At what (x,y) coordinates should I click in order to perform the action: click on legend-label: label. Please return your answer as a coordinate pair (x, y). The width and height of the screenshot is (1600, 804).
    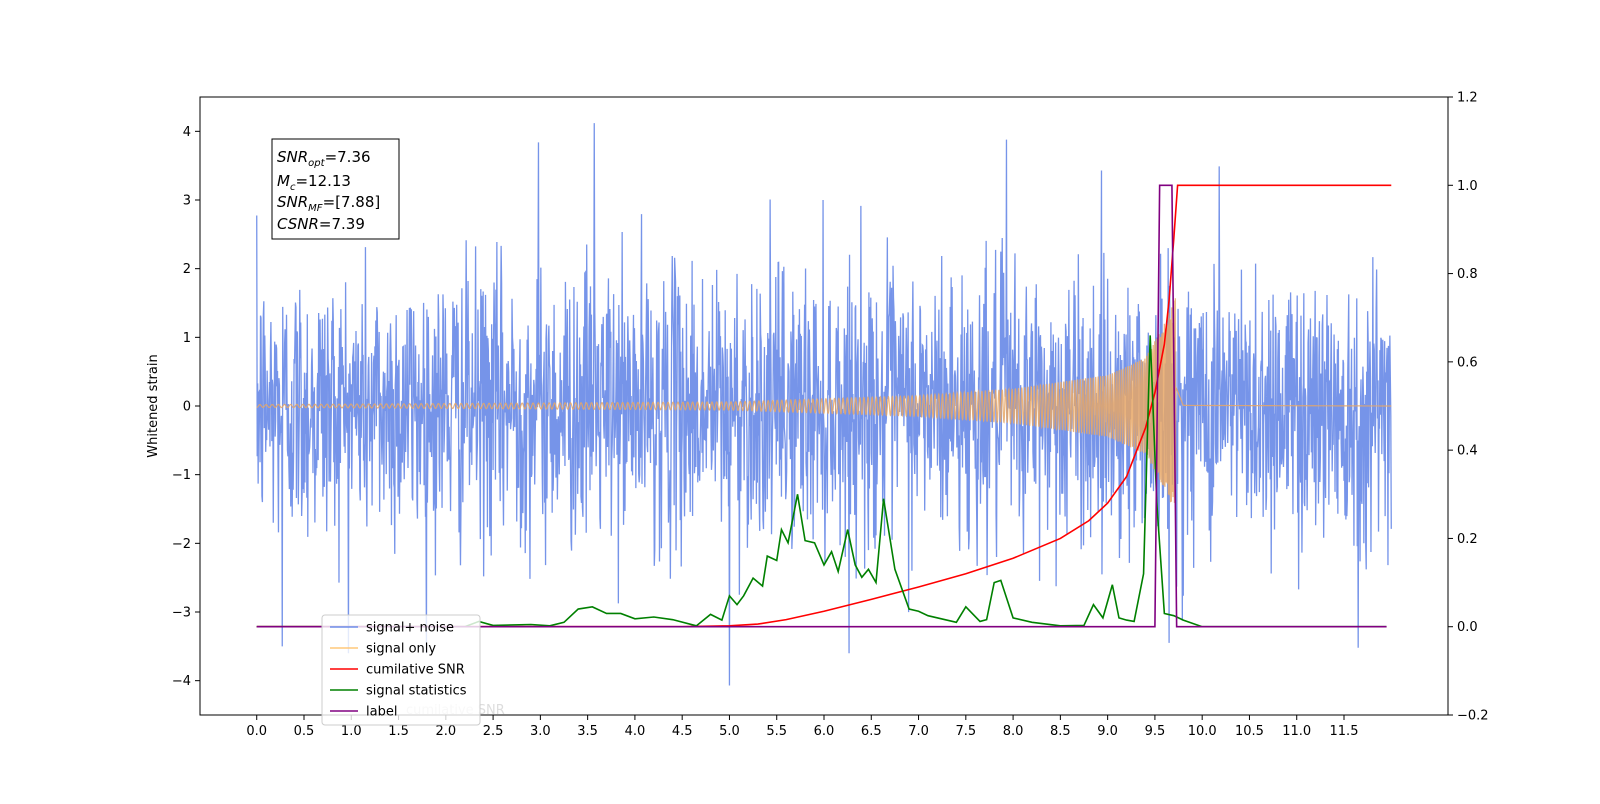
    Looking at the image, I should click on (381, 712).